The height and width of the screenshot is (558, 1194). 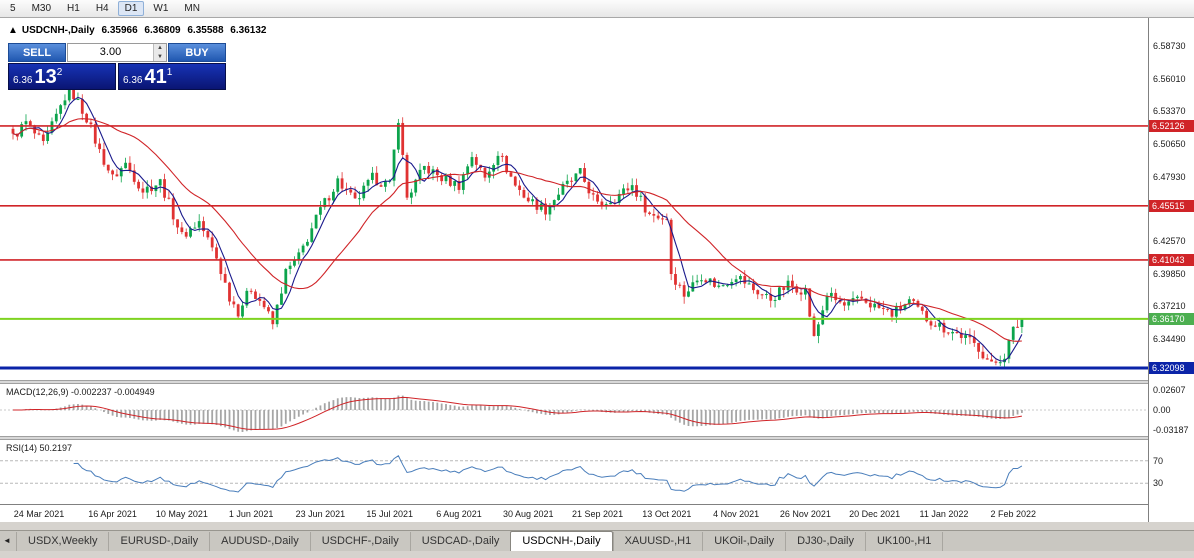 I want to click on rsi-plot, so click(x=574, y=474).